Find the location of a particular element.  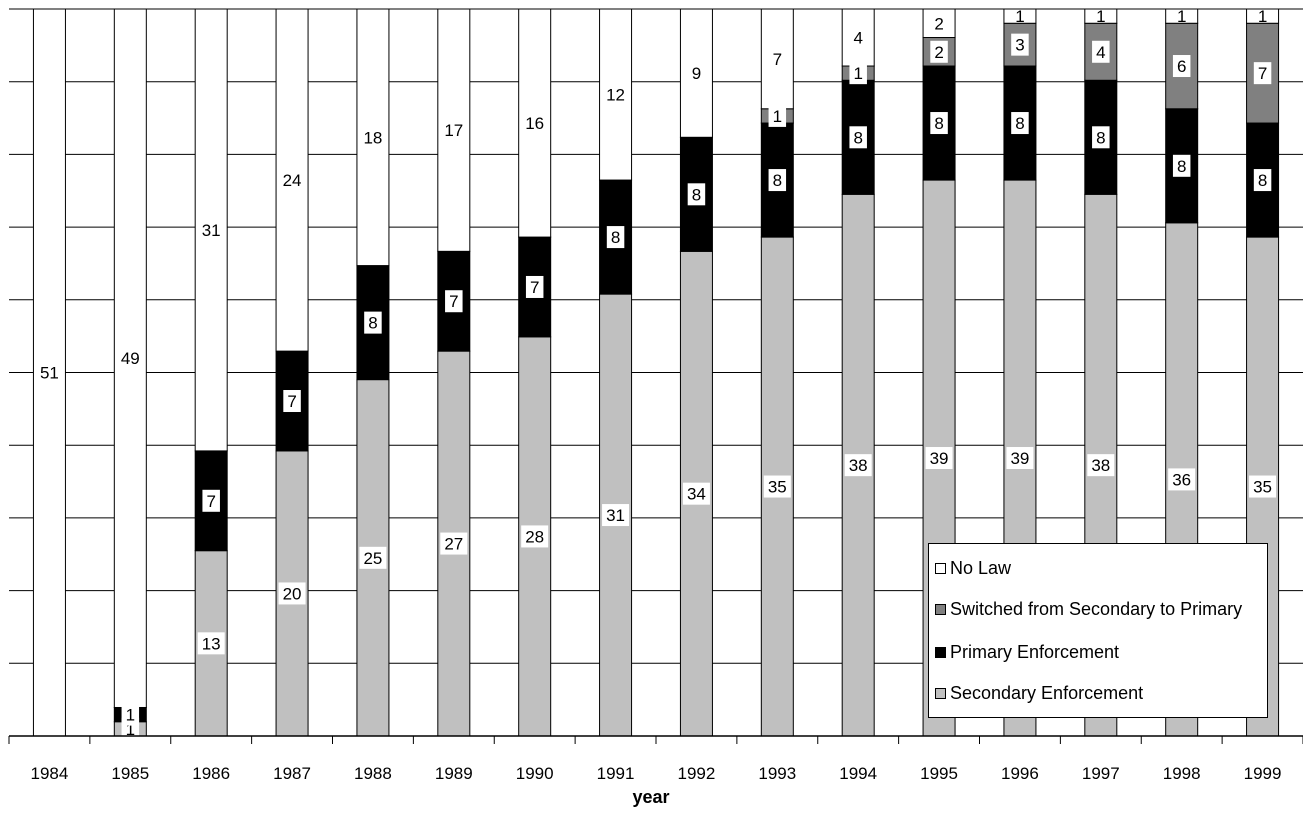

data-label: 16 is located at coordinates (534, 123).